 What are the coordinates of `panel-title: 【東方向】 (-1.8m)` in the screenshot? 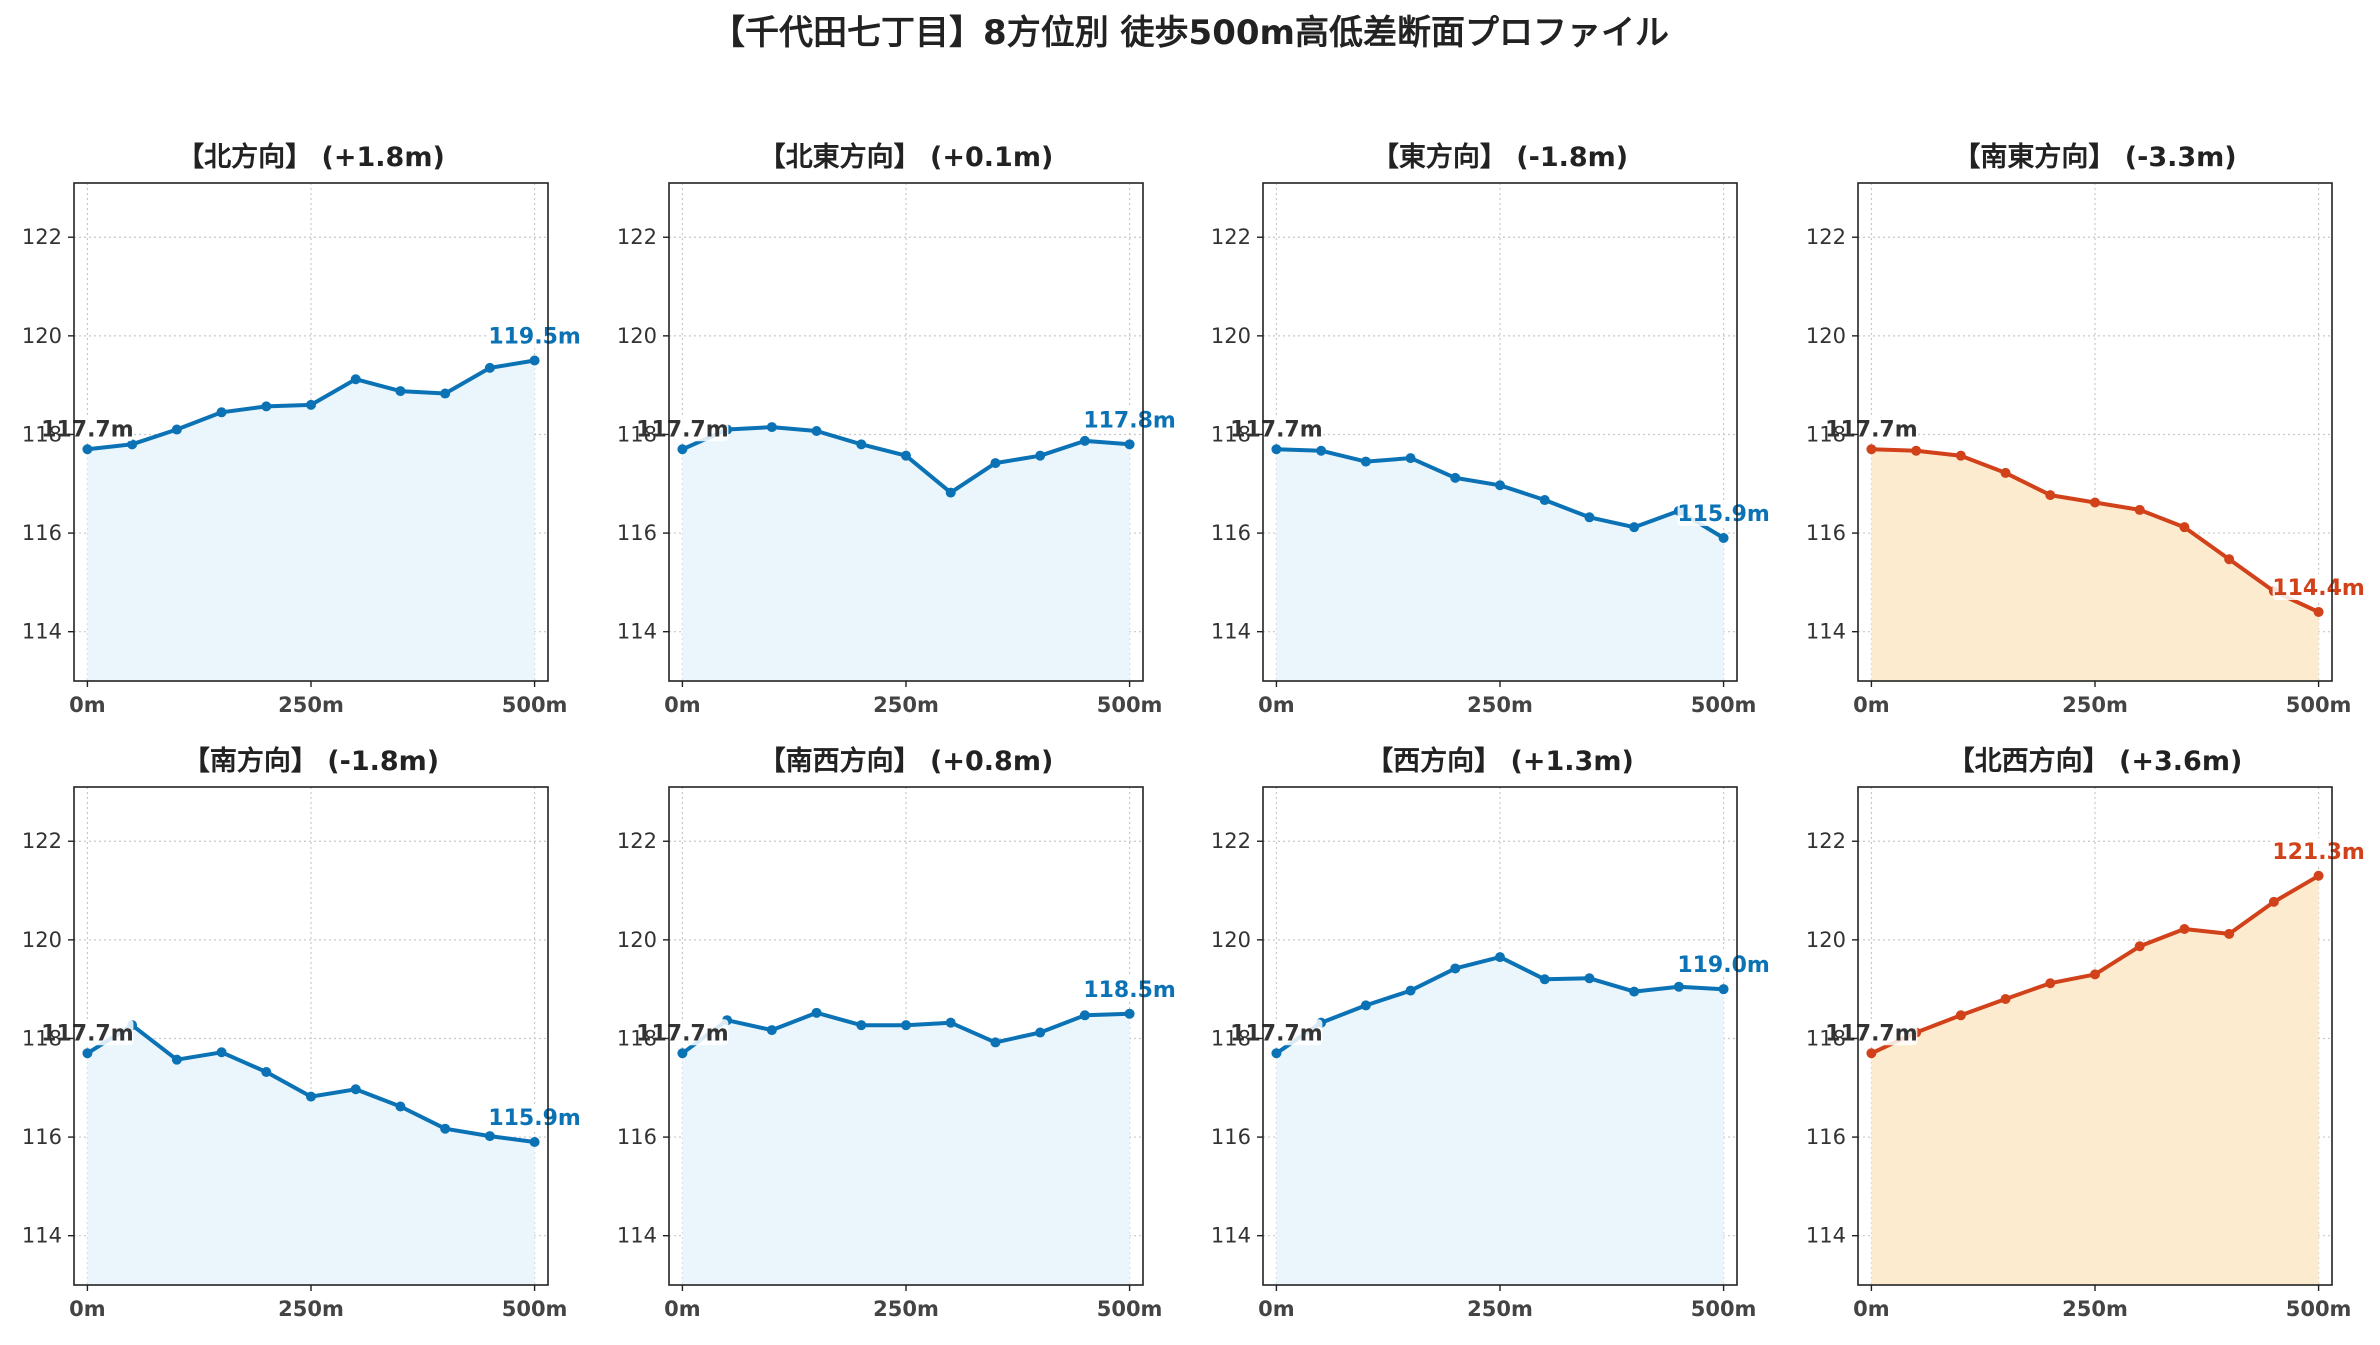 It's located at (1500, 157).